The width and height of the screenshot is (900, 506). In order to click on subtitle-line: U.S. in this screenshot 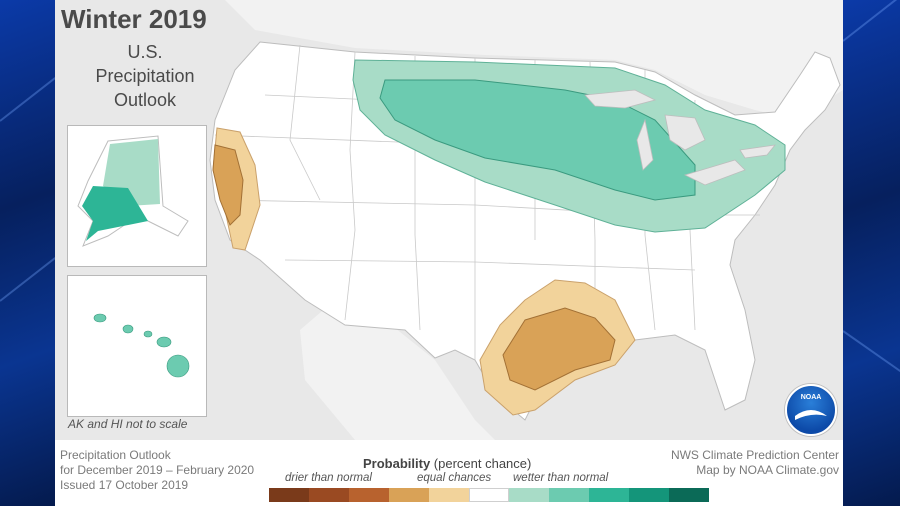, I will do `click(145, 52)`.